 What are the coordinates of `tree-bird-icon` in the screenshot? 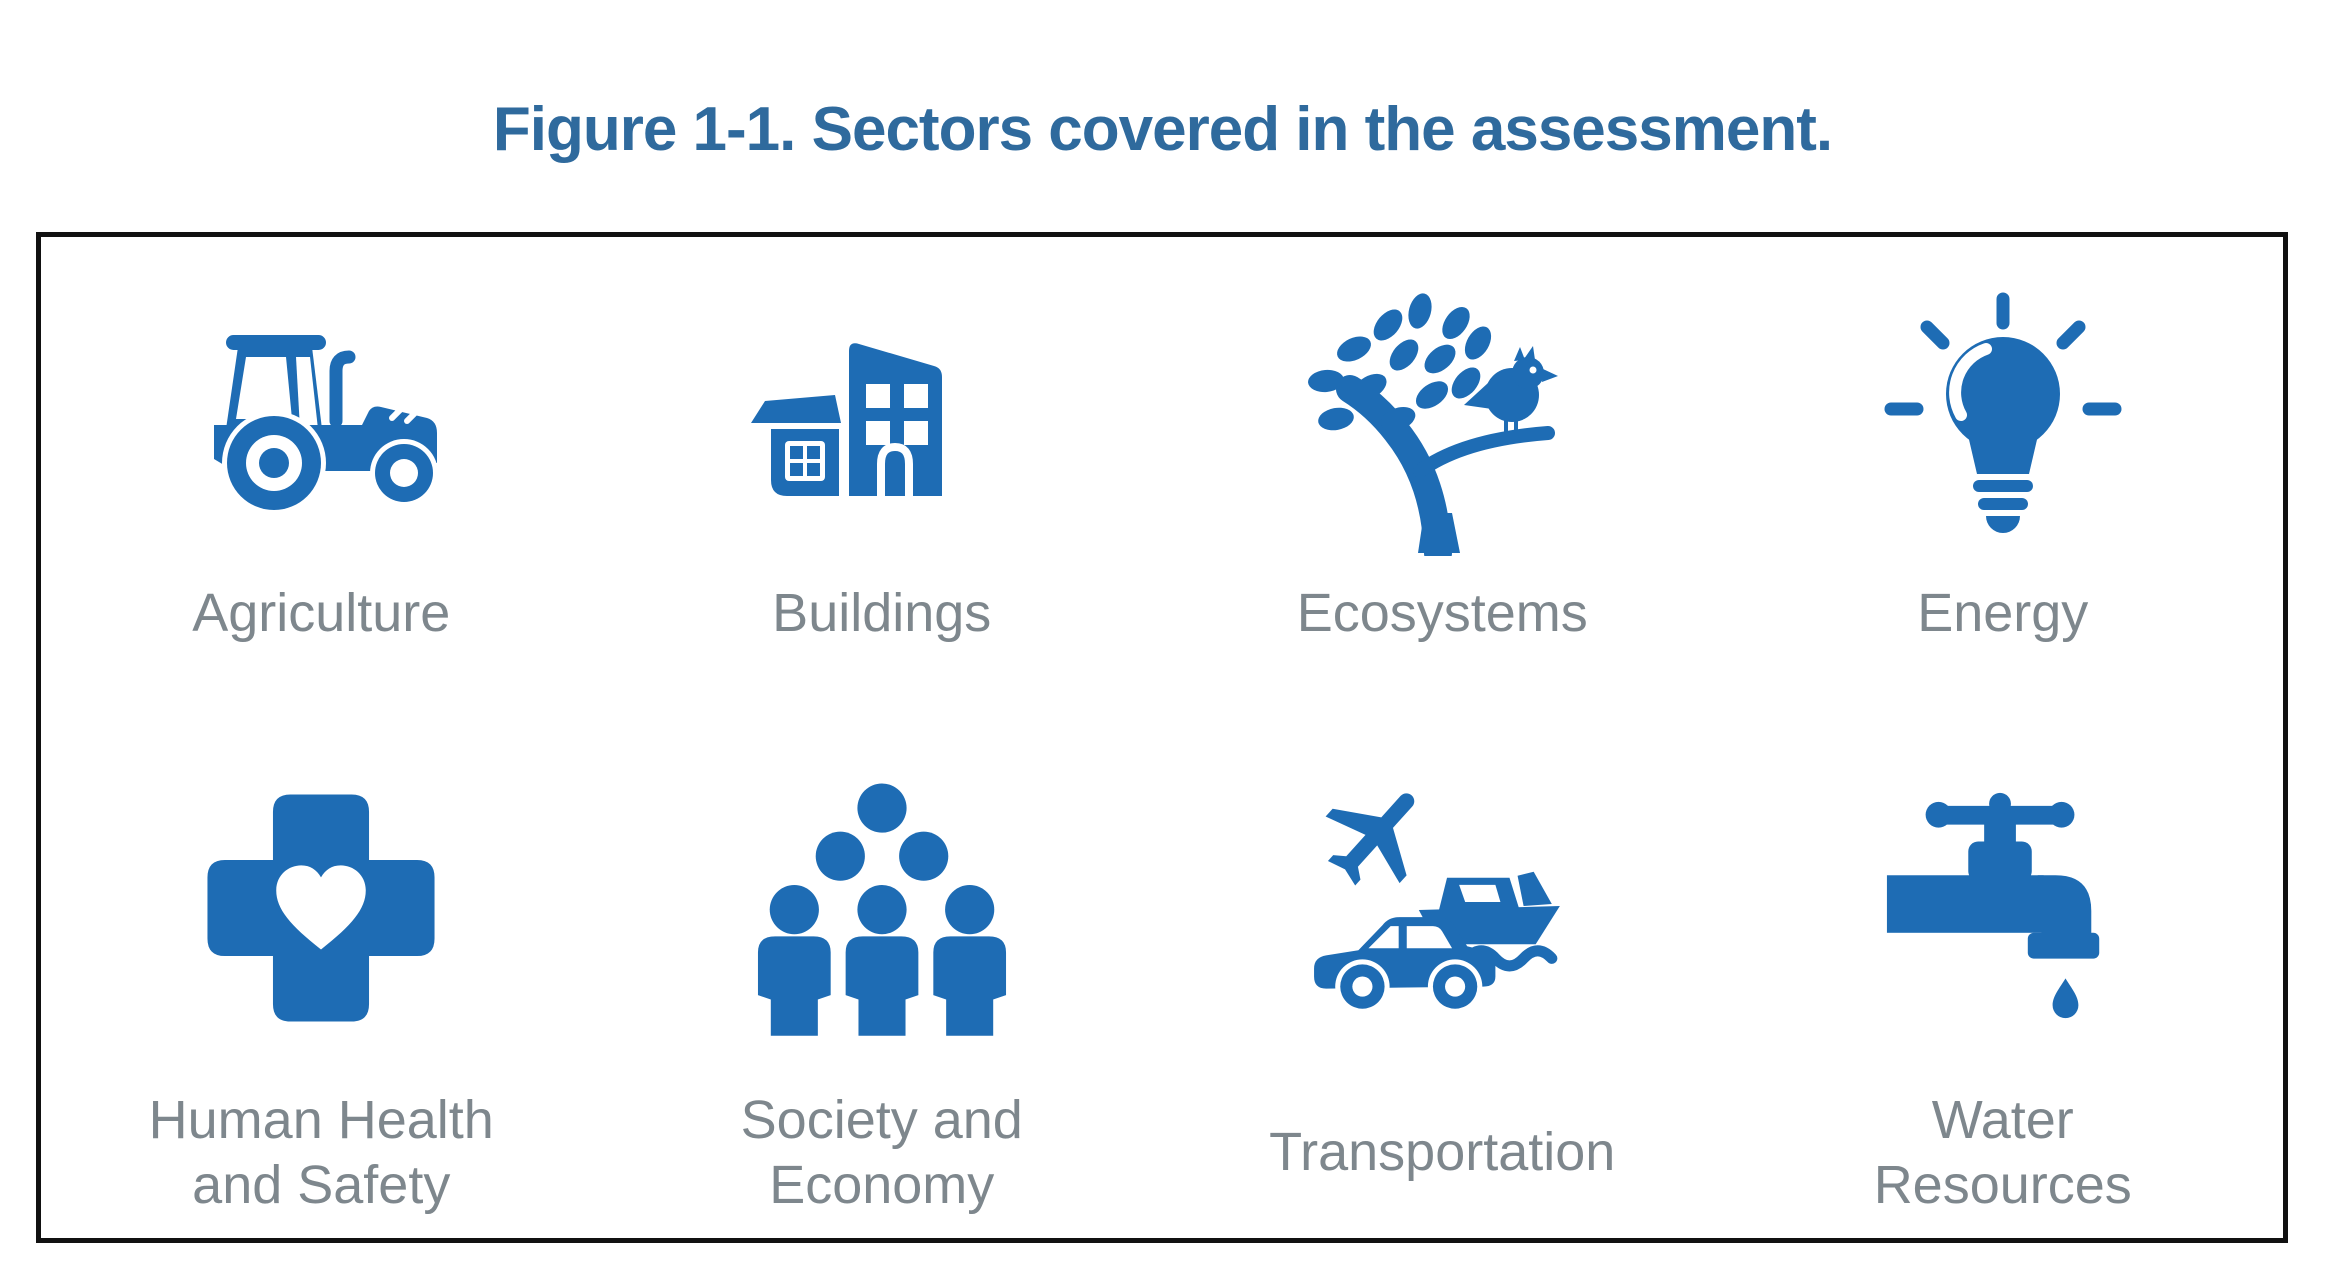 It's located at (1442, 423).